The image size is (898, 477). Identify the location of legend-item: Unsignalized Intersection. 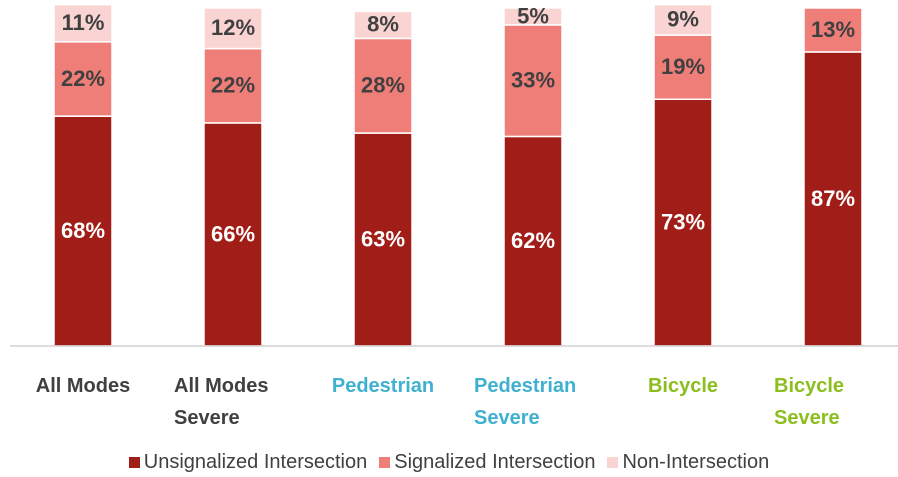
(248, 462).